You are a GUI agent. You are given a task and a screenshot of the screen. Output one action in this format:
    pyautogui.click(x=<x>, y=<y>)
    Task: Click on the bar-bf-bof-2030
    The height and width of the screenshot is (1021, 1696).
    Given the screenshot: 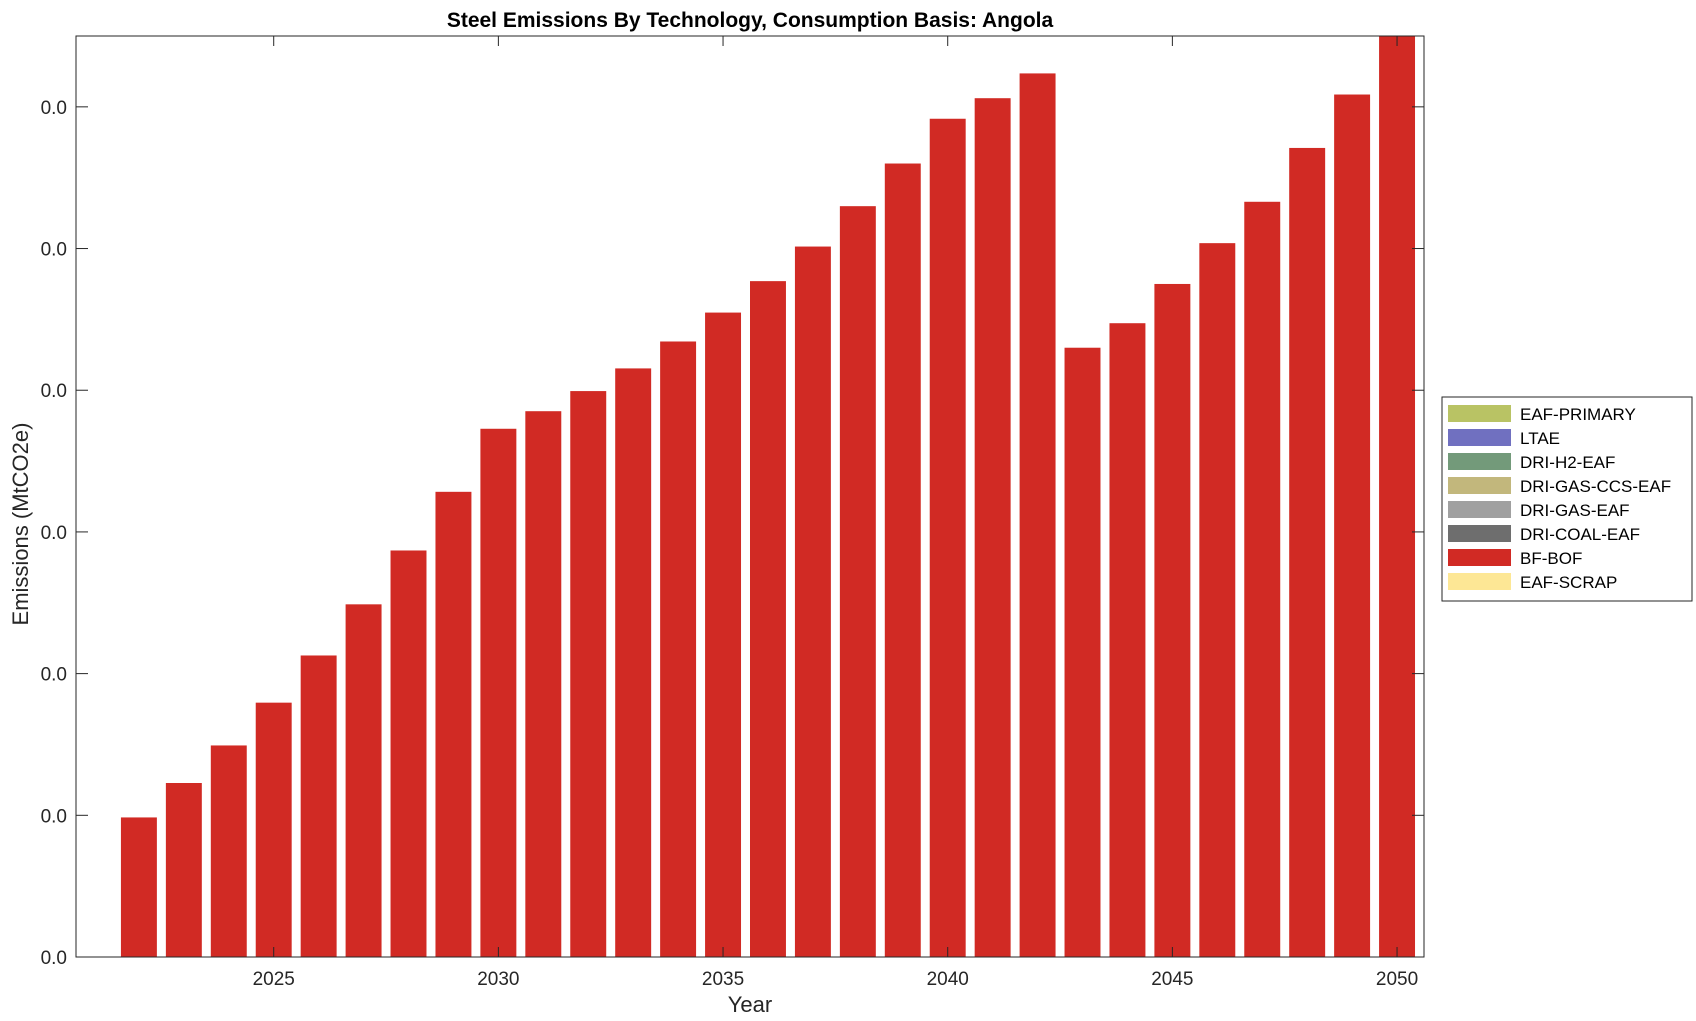 What is the action you would take?
    pyautogui.click(x=498, y=692)
    